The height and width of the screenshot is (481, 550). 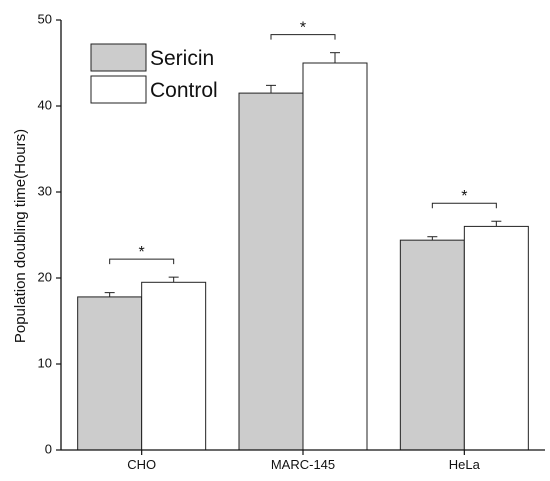 What do you see at coordinates (174, 366) in the screenshot?
I see `bar-control-cho` at bounding box center [174, 366].